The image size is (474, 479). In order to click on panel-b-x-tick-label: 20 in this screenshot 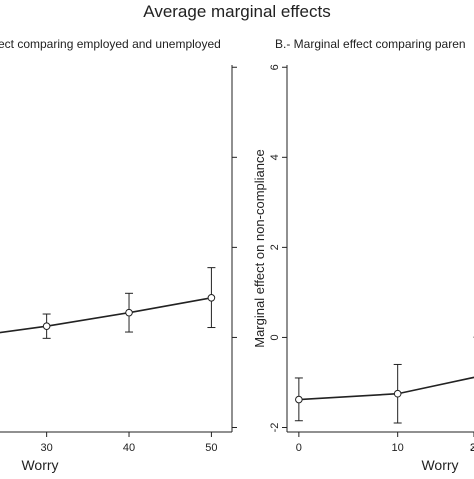, I will do `click(472, 448)`.